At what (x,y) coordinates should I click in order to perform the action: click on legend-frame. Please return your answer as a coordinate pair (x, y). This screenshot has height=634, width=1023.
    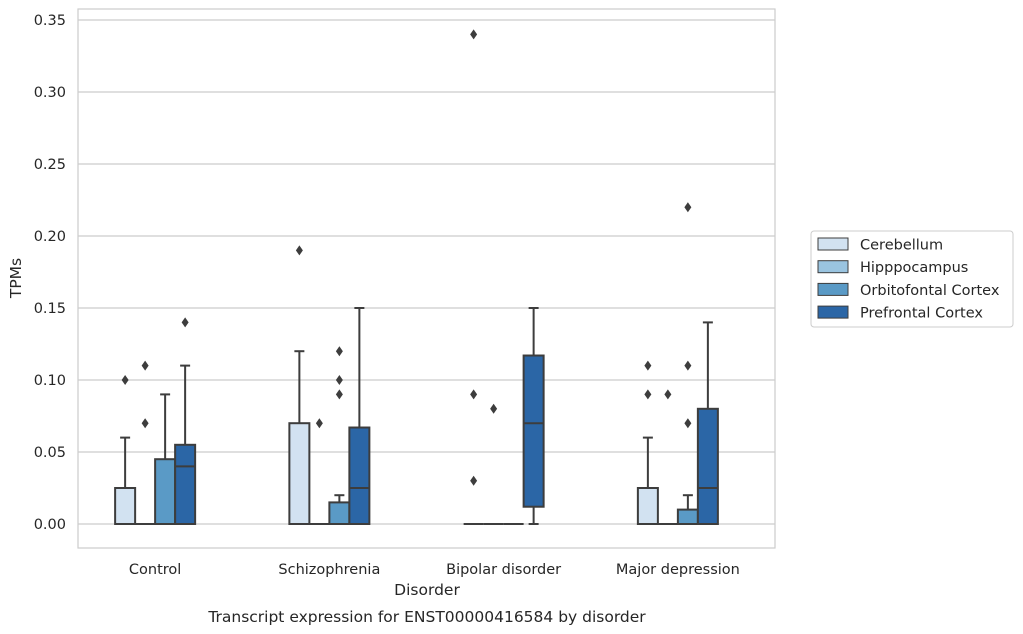
    Looking at the image, I should click on (912, 279).